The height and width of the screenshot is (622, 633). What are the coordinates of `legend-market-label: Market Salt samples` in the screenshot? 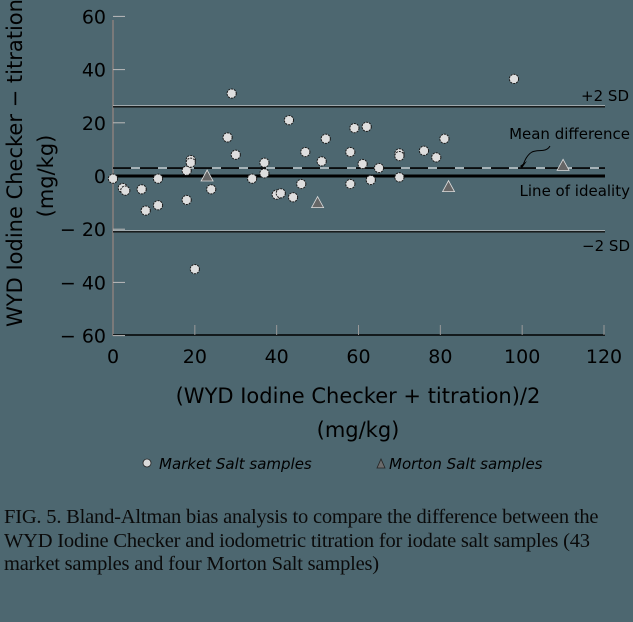 It's located at (235, 464).